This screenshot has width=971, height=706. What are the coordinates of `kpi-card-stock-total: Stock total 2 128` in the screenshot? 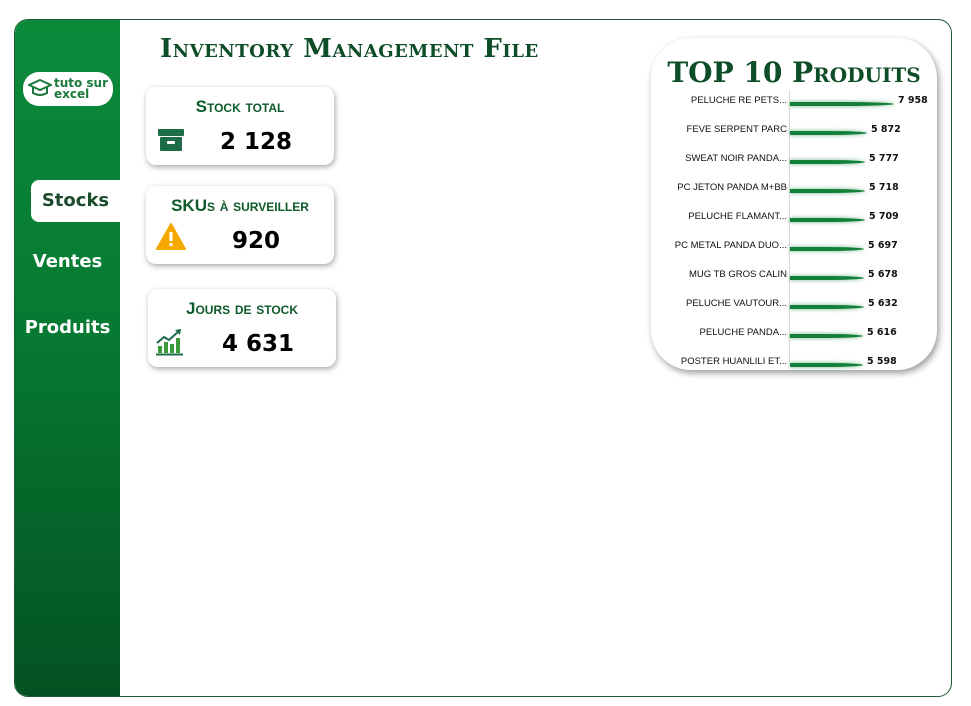 It's located at (240, 126).